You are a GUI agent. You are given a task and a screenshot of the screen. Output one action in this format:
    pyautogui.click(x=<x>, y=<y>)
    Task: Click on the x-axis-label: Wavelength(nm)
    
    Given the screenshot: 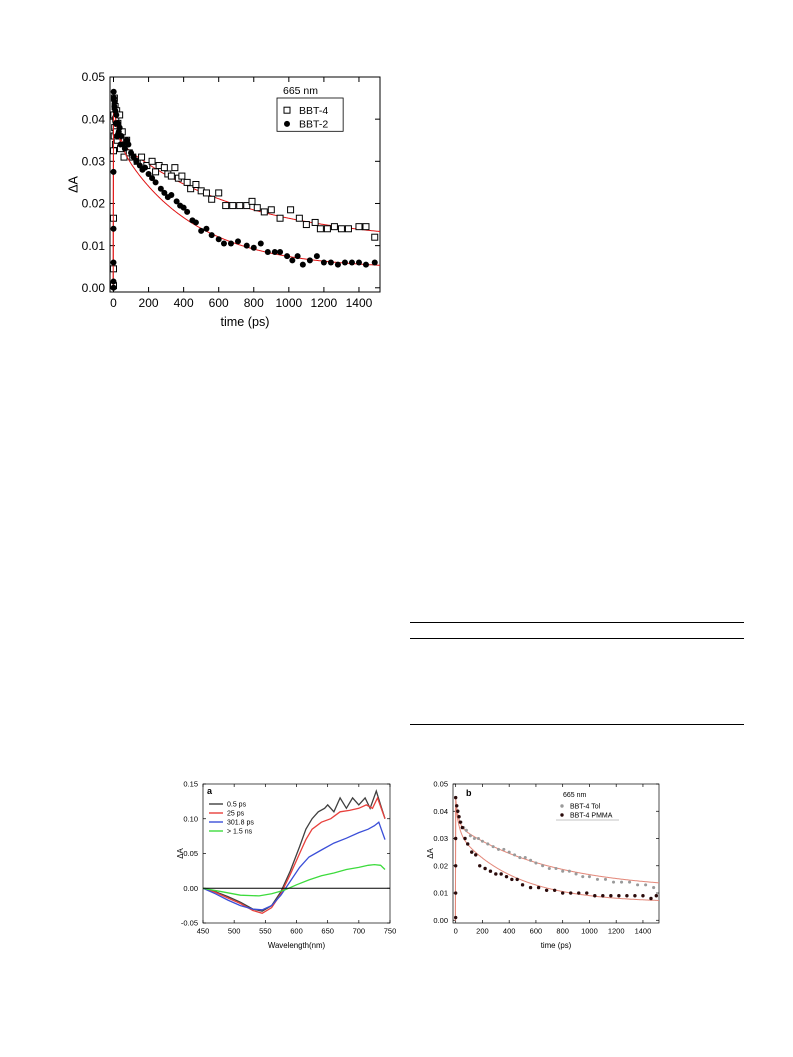 What is the action you would take?
    pyautogui.click(x=297, y=945)
    